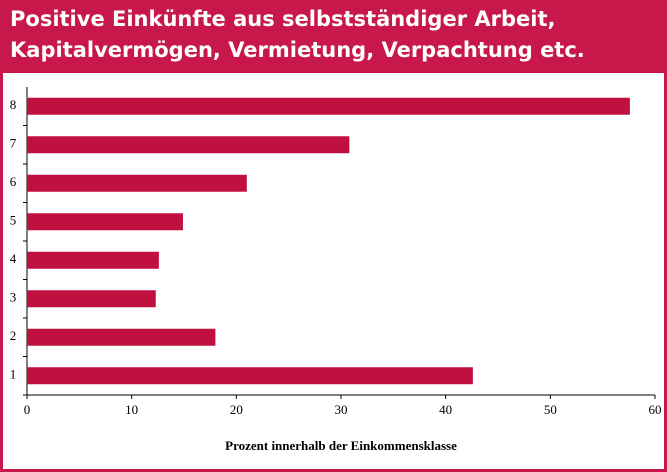  What do you see at coordinates (655, 409) in the screenshot?
I see `x-tick-label: 60` at bounding box center [655, 409].